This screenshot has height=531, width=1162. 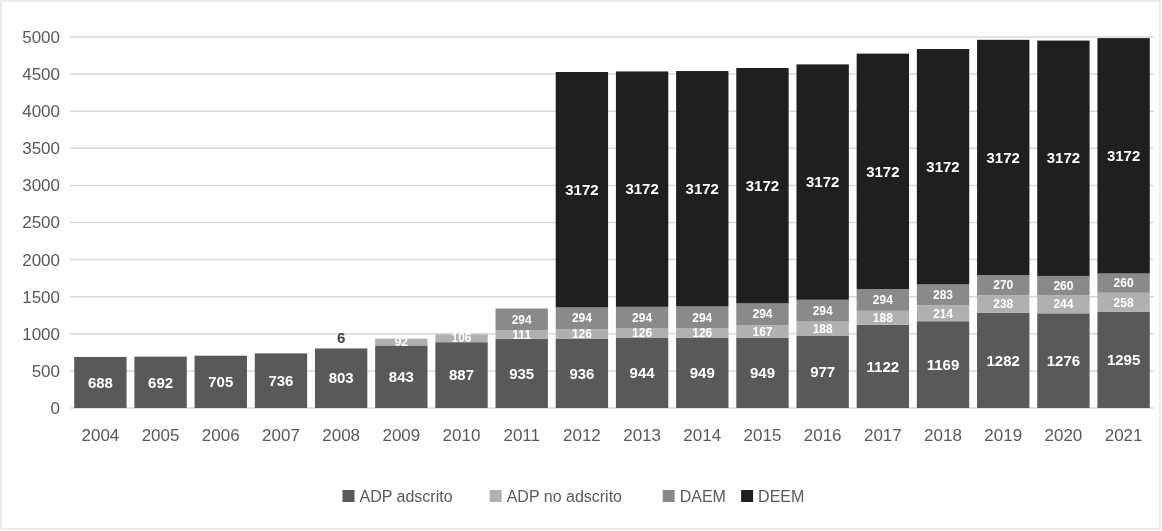 What do you see at coordinates (41, 37) in the screenshot?
I see `y-tick-label: 5000` at bounding box center [41, 37].